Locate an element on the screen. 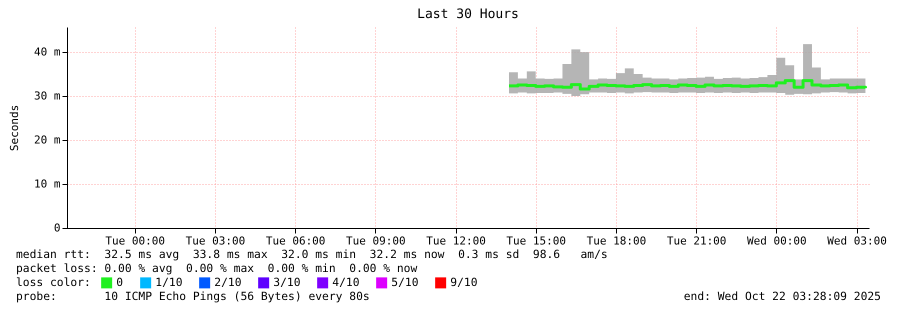  legend-label: 3/10 is located at coordinates (287, 282).